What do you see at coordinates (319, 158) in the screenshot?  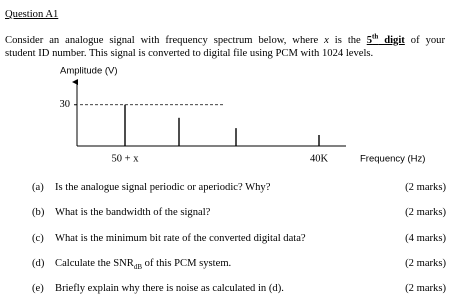 I see `x-tick-label: 40K` at bounding box center [319, 158].